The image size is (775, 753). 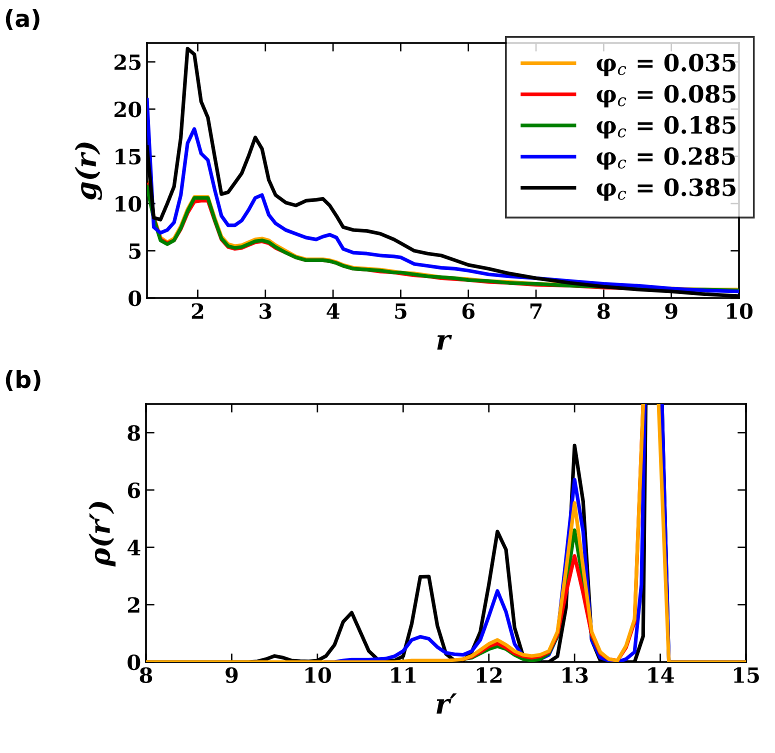 I want to click on y-tick-label: 2, so click(x=134, y=605).